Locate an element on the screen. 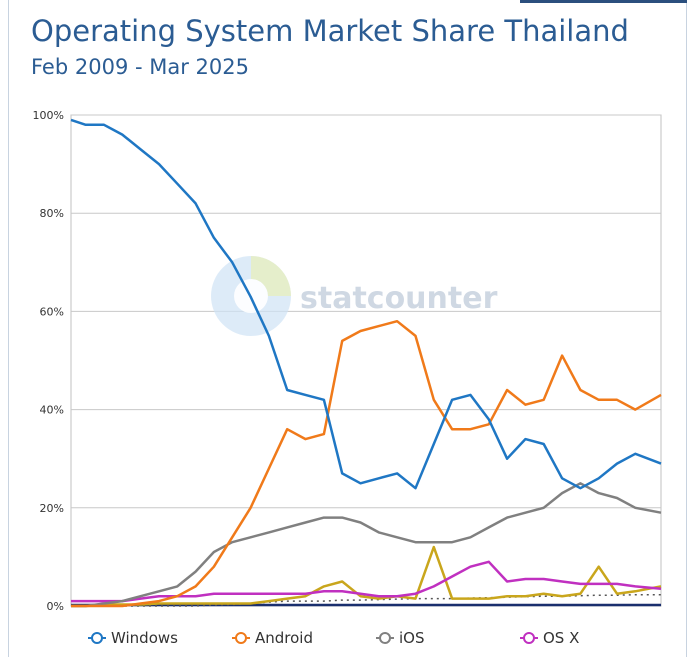 The width and height of the screenshot is (697, 657). series-line-unknown is located at coordinates (366, 576).